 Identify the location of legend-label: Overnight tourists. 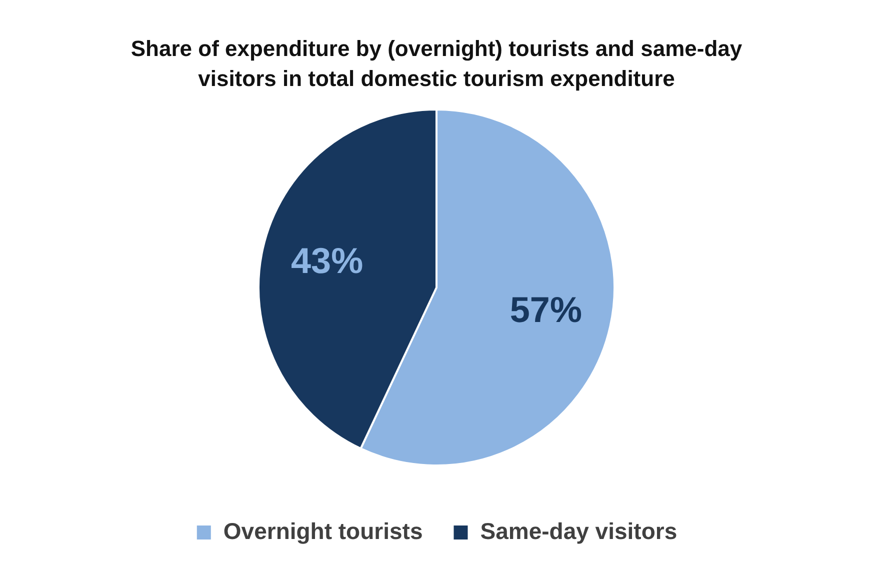
(323, 531).